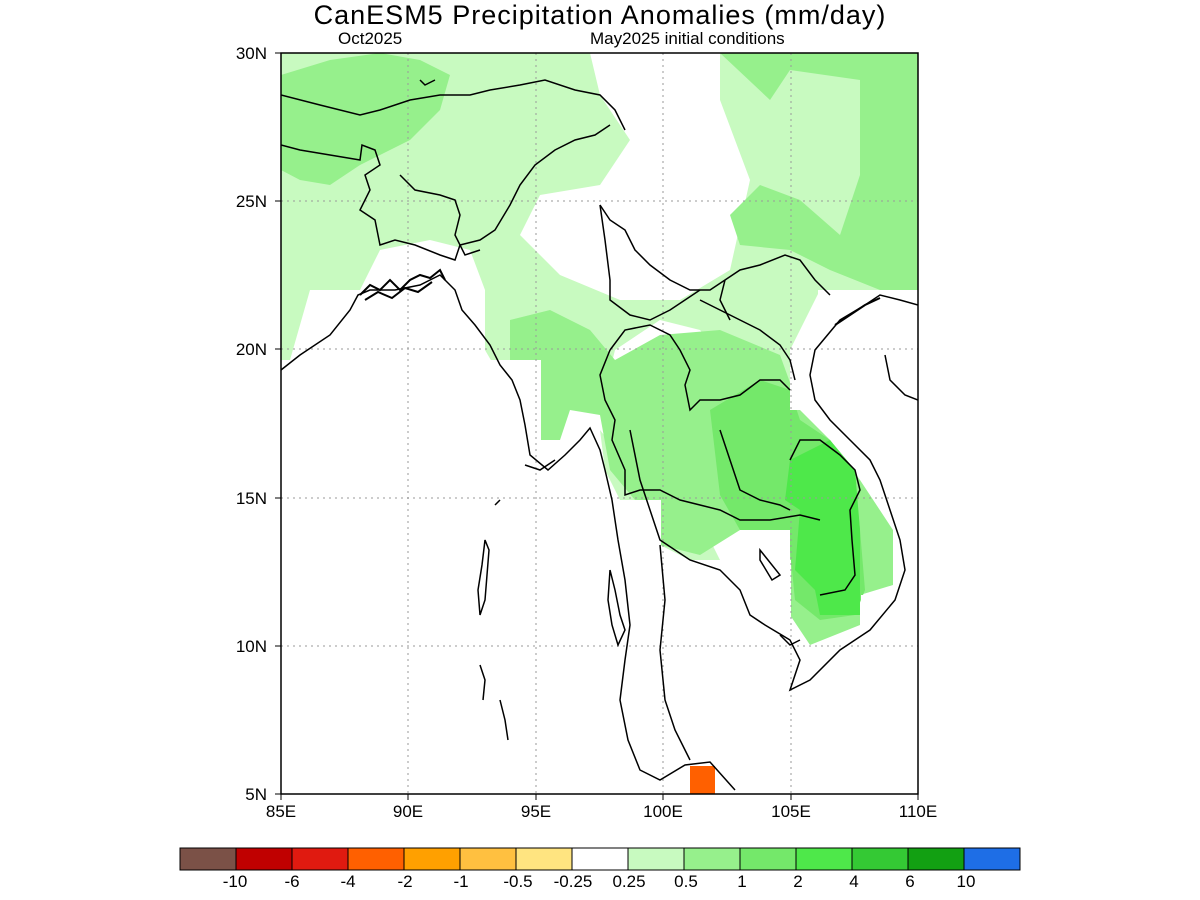 The image size is (1200, 900). What do you see at coordinates (251, 646) in the screenshot?
I see `y-tick-label: 10N` at bounding box center [251, 646].